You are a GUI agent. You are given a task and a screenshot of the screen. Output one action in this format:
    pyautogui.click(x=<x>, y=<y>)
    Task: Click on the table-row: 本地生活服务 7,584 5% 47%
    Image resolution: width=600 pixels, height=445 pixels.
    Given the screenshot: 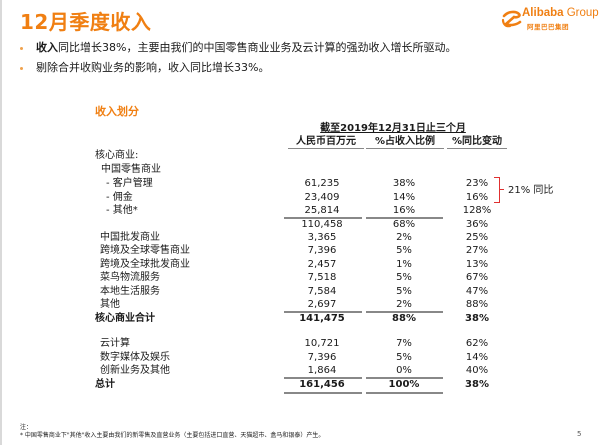 What is the action you would take?
    pyautogui.click(x=294, y=291)
    